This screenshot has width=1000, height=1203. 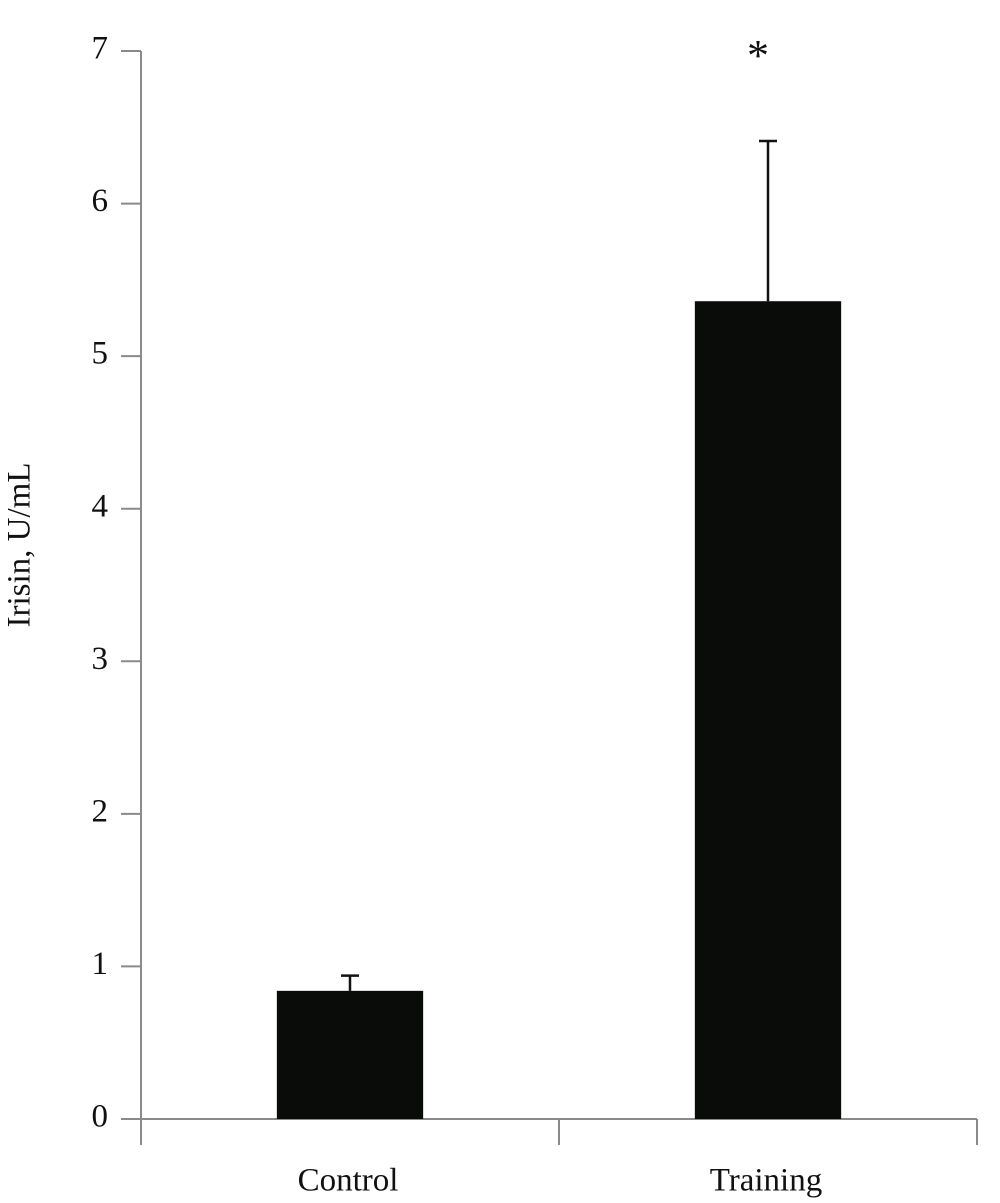 What do you see at coordinates (758, 55) in the screenshot?
I see `annotation: *` at bounding box center [758, 55].